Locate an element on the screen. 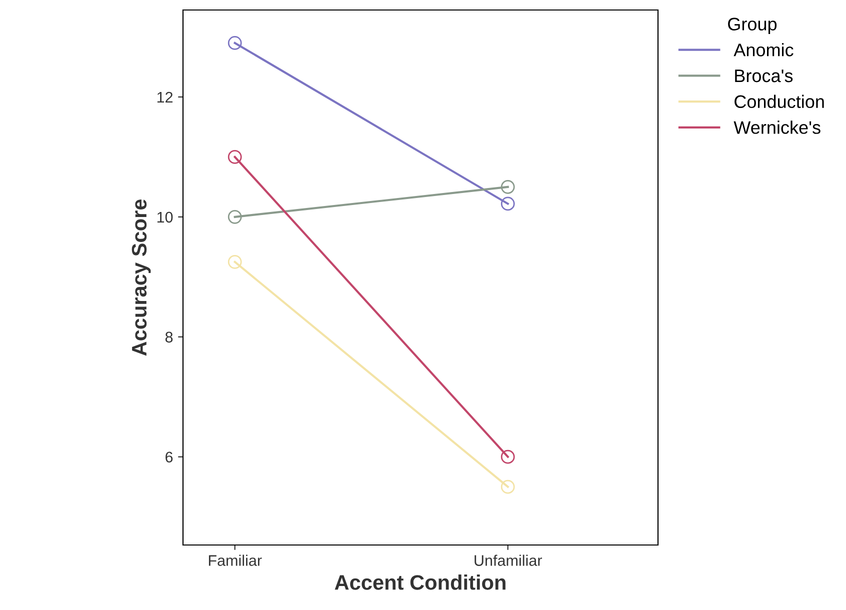 The width and height of the screenshot is (846, 610). legend-title: Group is located at coordinates (752, 26).